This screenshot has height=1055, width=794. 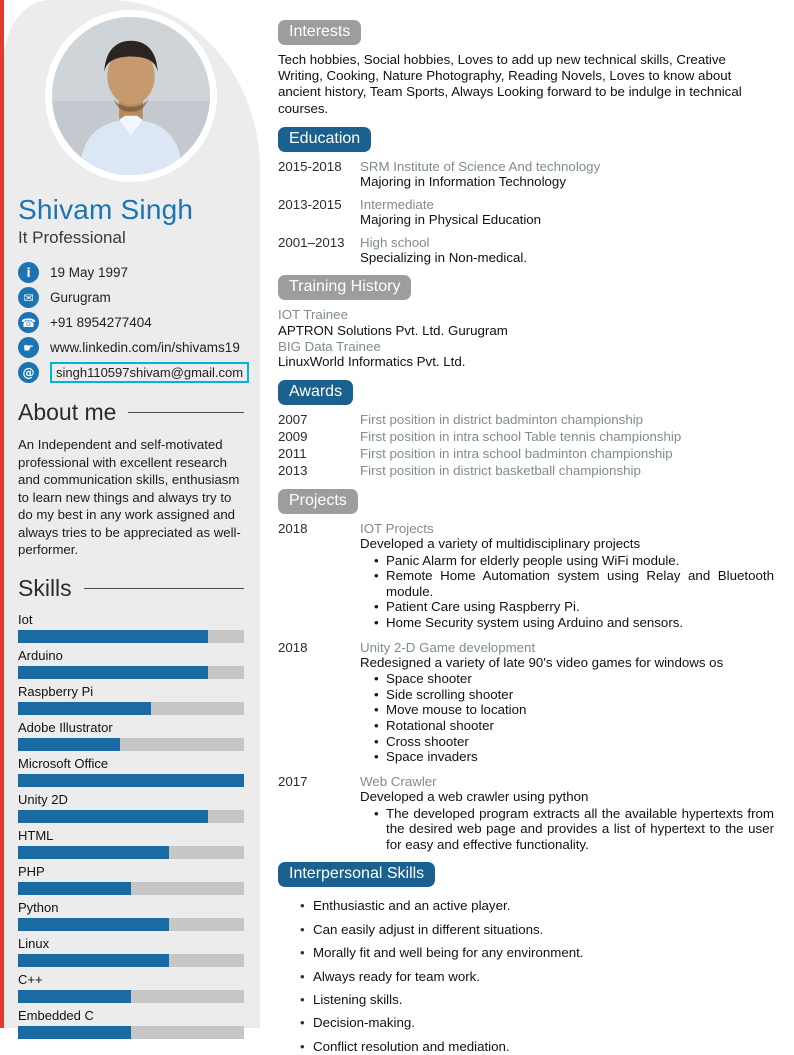 What do you see at coordinates (395, 242) in the screenshot?
I see `education-school: High school` at bounding box center [395, 242].